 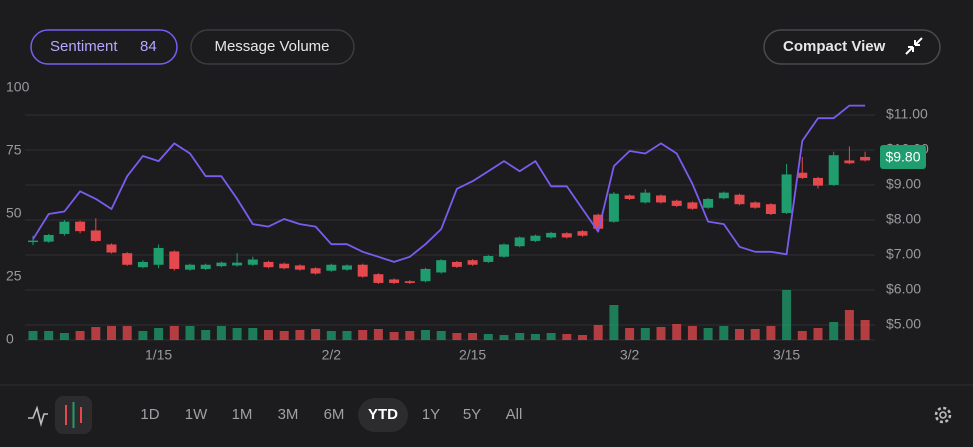 What do you see at coordinates (514, 414) in the screenshot?
I see `period-option: All` at bounding box center [514, 414].